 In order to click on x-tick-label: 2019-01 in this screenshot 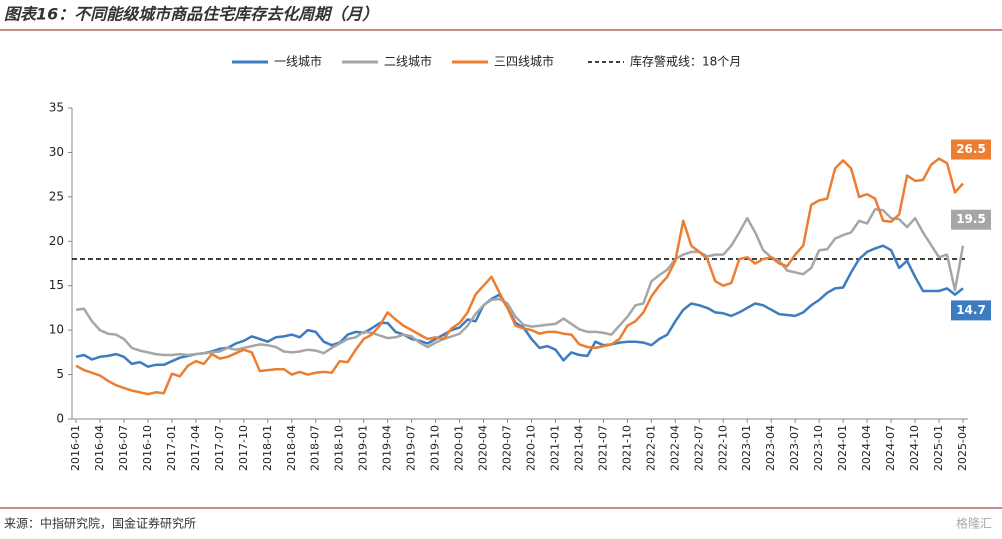, I will do `click(363, 448)`.